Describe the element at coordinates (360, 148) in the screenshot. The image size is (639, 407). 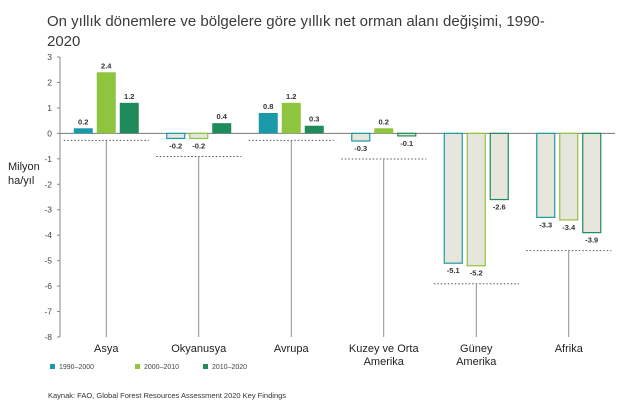
I see `value-label: -0.3` at that location.